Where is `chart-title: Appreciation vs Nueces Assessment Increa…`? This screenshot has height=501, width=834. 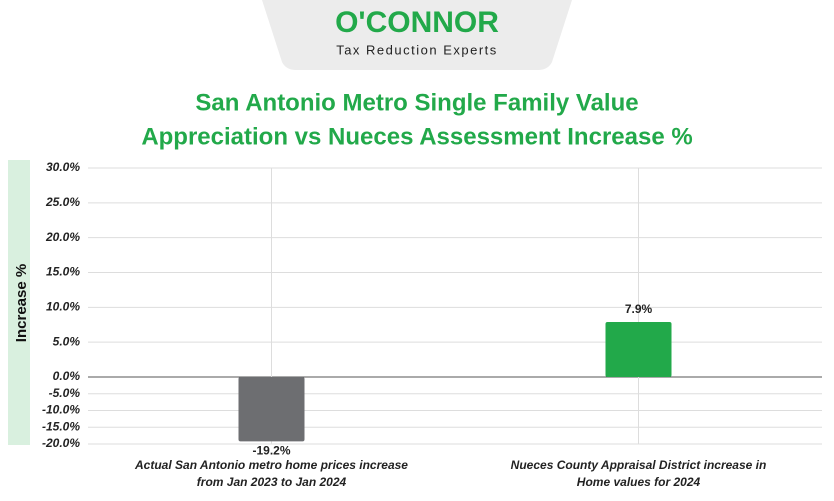
chart-title: Appreciation vs Nueces Assessment Increa… is located at coordinates (416, 136).